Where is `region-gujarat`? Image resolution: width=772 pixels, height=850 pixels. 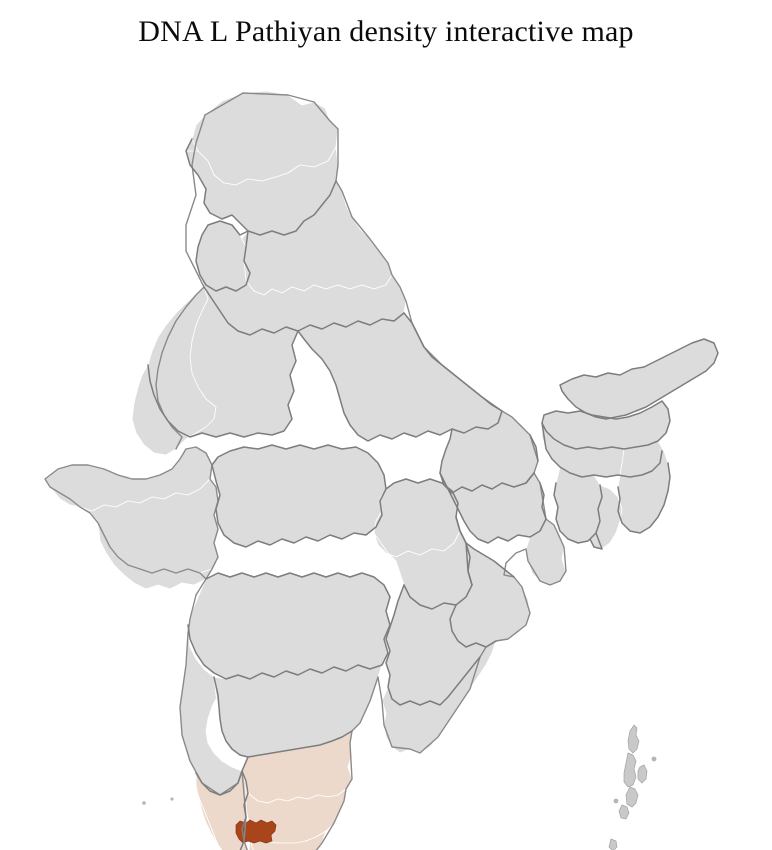 region-gujarat is located at coordinates (131, 438).